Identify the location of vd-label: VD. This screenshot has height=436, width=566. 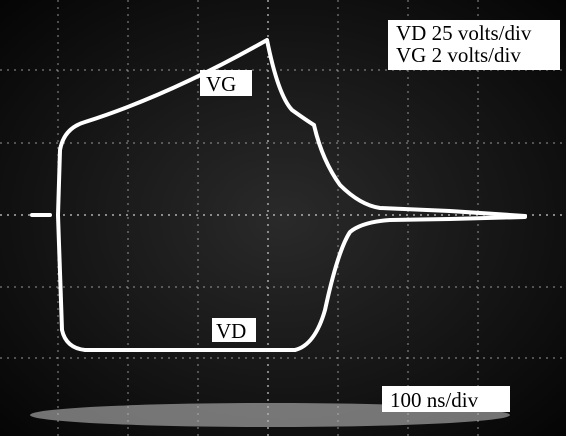
(231, 331).